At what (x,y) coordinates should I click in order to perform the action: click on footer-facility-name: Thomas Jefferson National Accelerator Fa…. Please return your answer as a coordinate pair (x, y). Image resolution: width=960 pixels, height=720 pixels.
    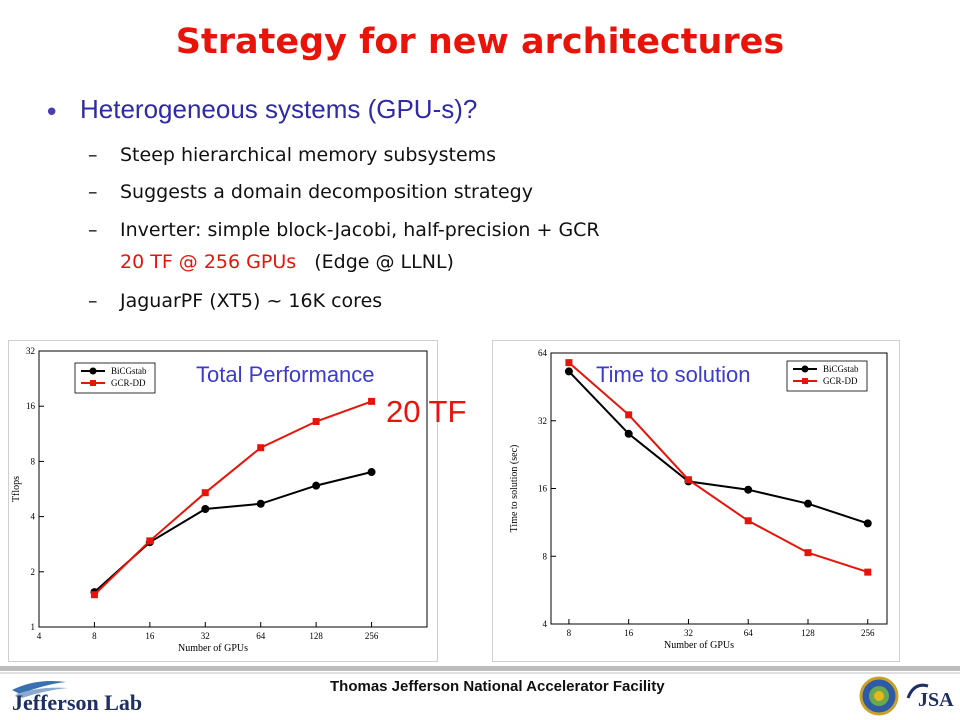
    Looking at the image, I should click on (497, 686).